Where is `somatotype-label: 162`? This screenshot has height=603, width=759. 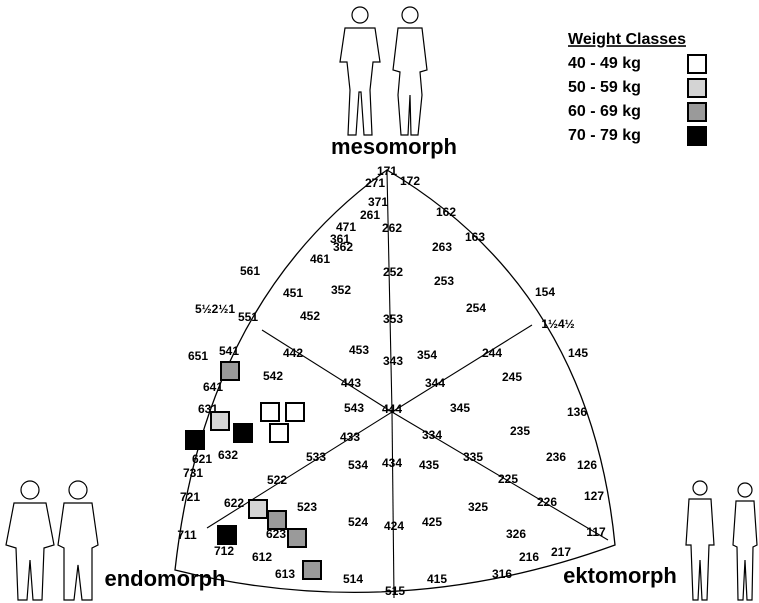
somatotype-label: 162 is located at coordinates (446, 212).